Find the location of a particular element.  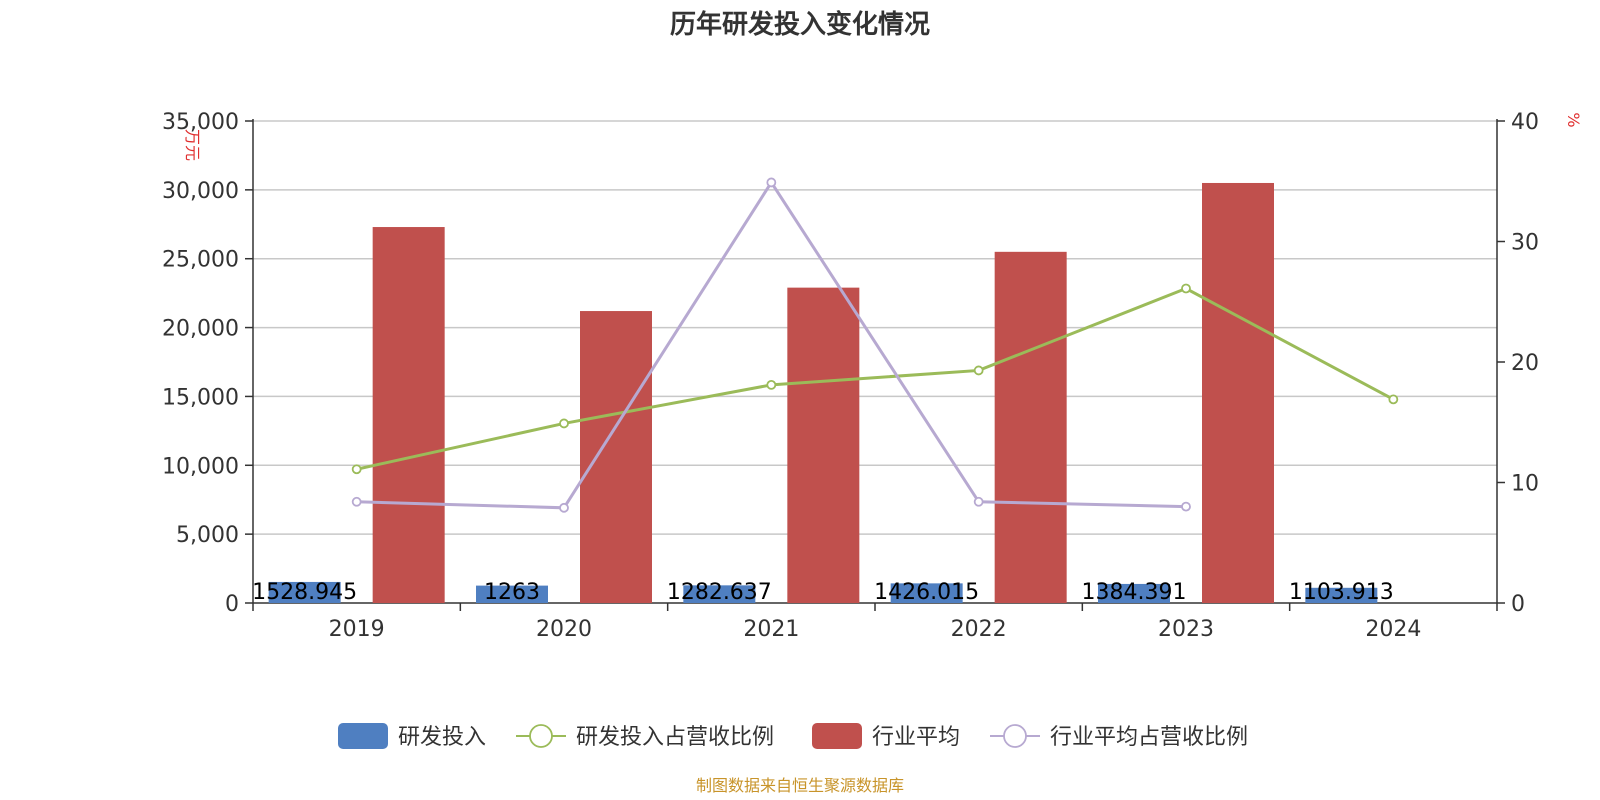

x-tick-label: 2021 is located at coordinates (771, 629).